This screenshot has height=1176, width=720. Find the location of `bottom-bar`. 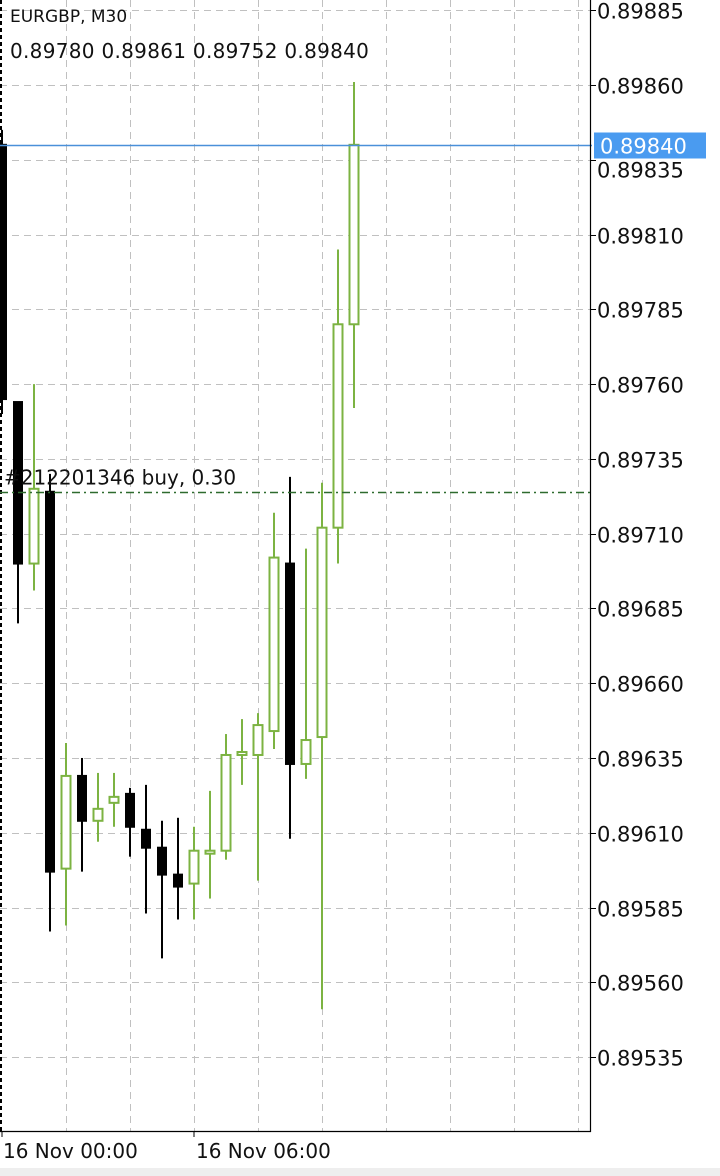

bottom-bar is located at coordinates (360, 1172).